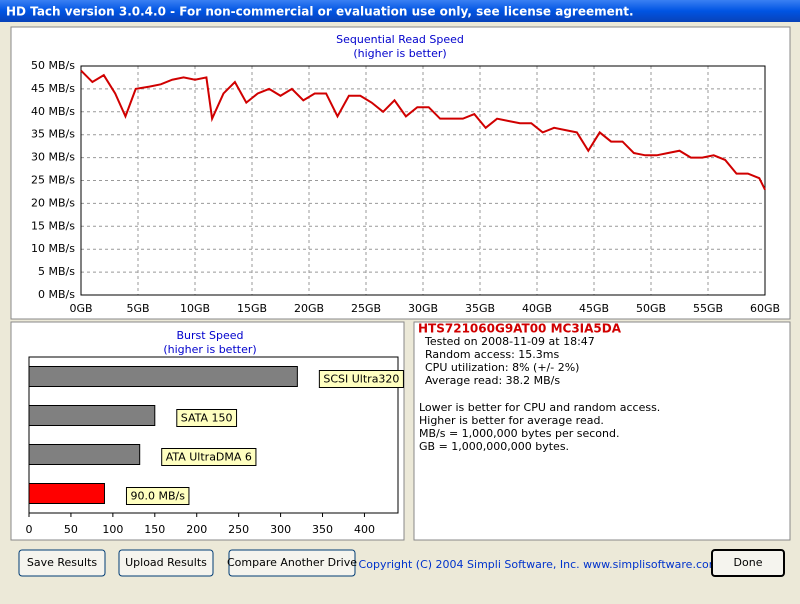 This screenshot has height=604, width=800. What do you see at coordinates (502, 367) in the screenshot?
I see `info-line: CPU utilization: 8% (+/- 2%)` at bounding box center [502, 367].